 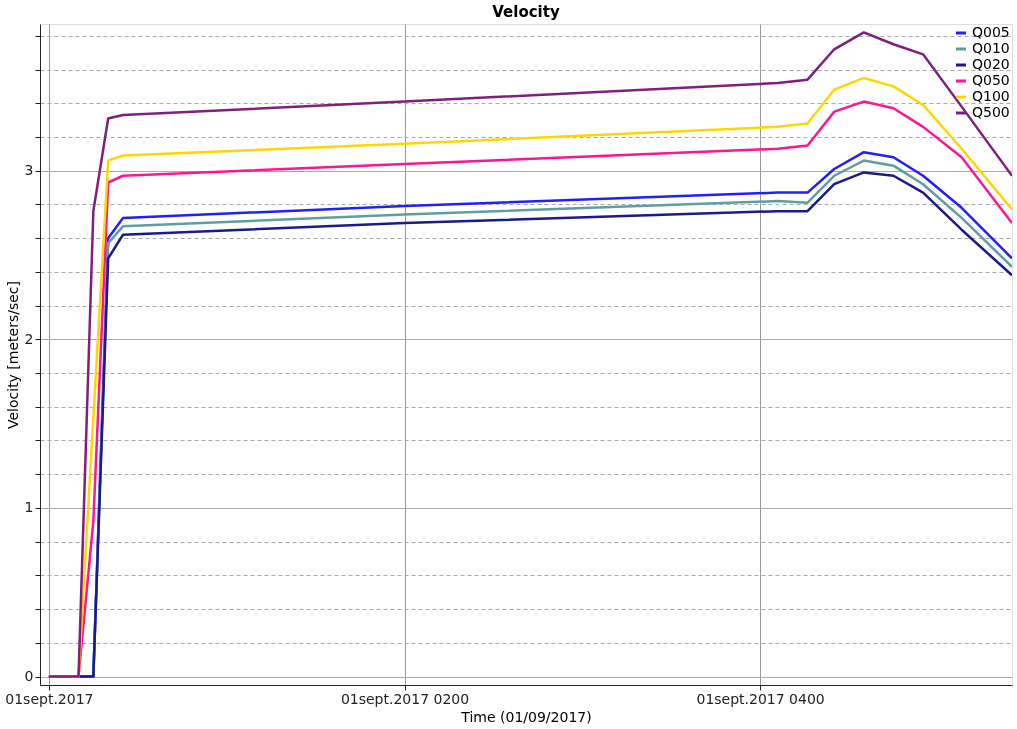 What do you see at coordinates (29, 676) in the screenshot?
I see `y-tick-label: 0` at bounding box center [29, 676].